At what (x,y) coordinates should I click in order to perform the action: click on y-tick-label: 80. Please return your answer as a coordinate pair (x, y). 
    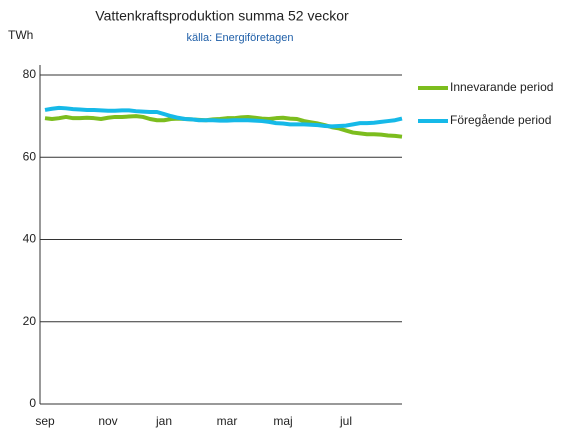
    Looking at the image, I should click on (30, 74).